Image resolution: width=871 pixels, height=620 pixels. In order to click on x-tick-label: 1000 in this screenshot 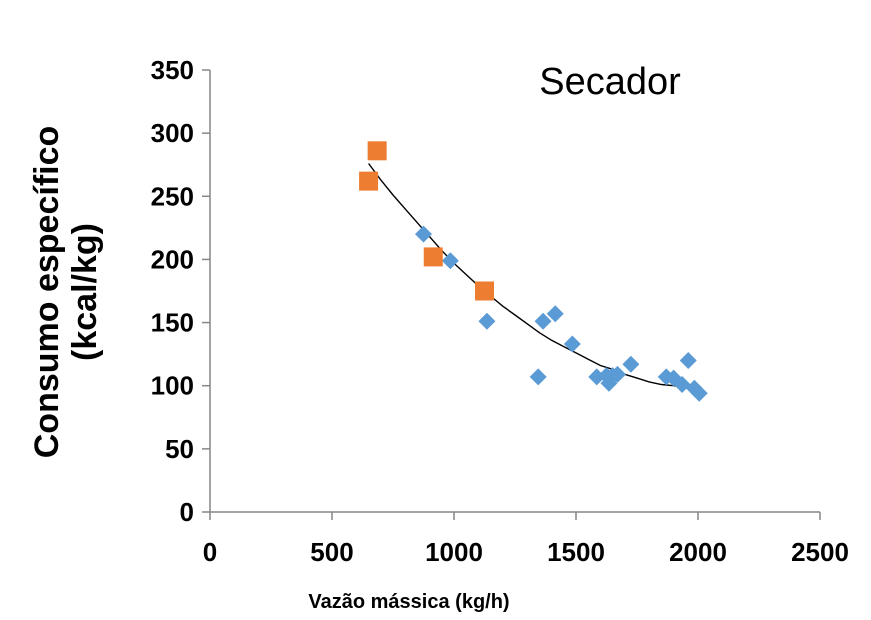, I will do `click(454, 552)`.